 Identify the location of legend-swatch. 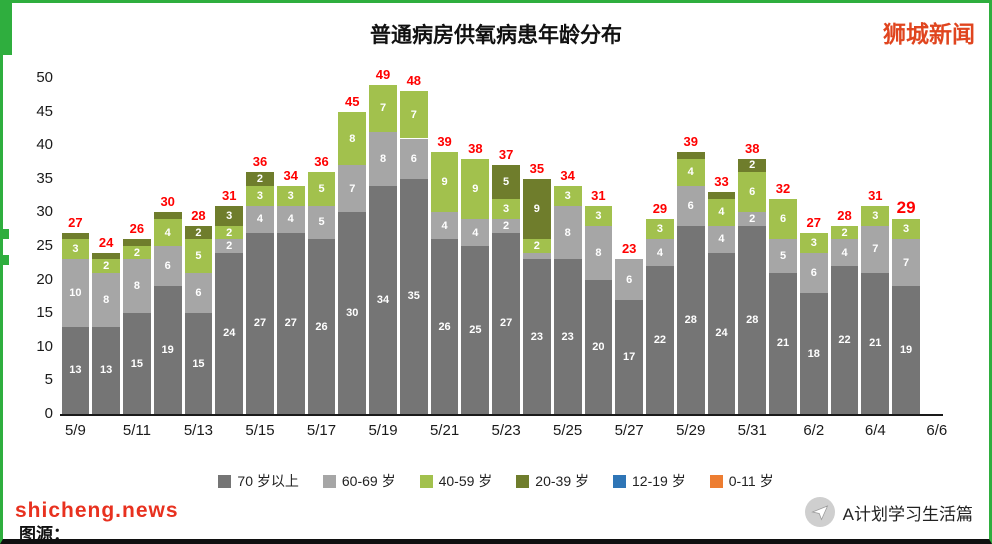
(716, 481).